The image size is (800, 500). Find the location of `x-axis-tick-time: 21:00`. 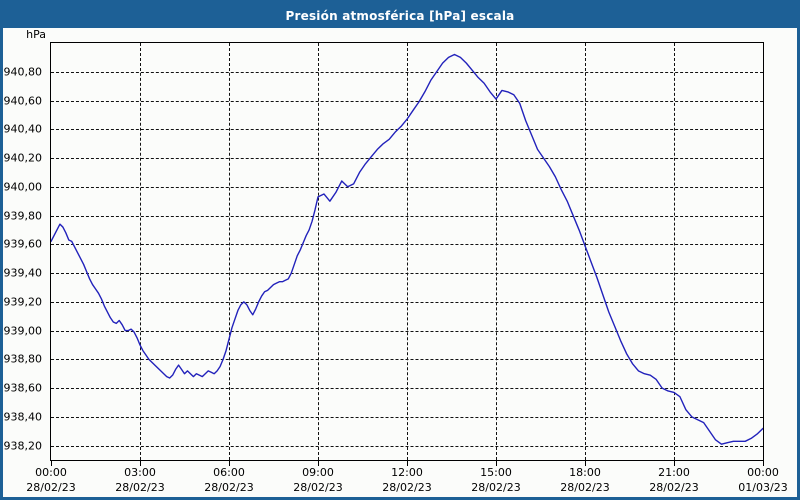

x-axis-tick-time: 21:00 is located at coordinates (674, 472).